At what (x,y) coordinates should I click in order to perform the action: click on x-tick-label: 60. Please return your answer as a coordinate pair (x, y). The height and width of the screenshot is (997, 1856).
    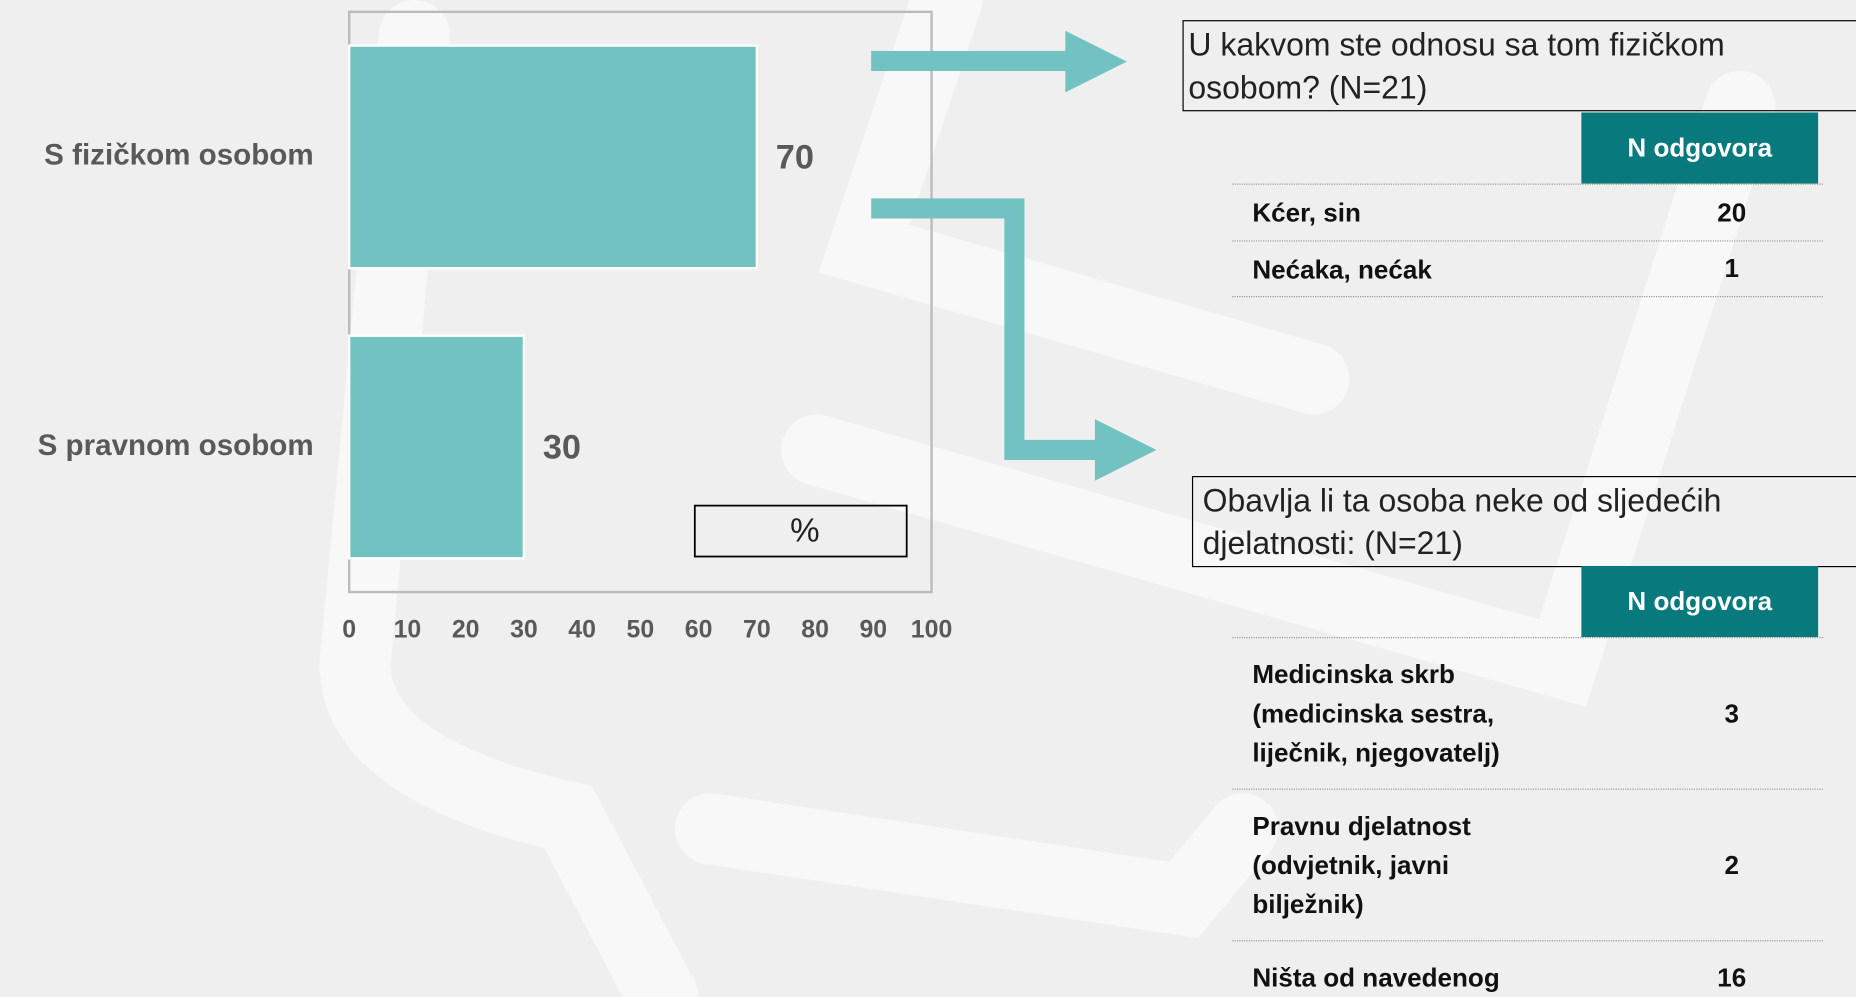
    Looking at the image, I should click on (699, 630).